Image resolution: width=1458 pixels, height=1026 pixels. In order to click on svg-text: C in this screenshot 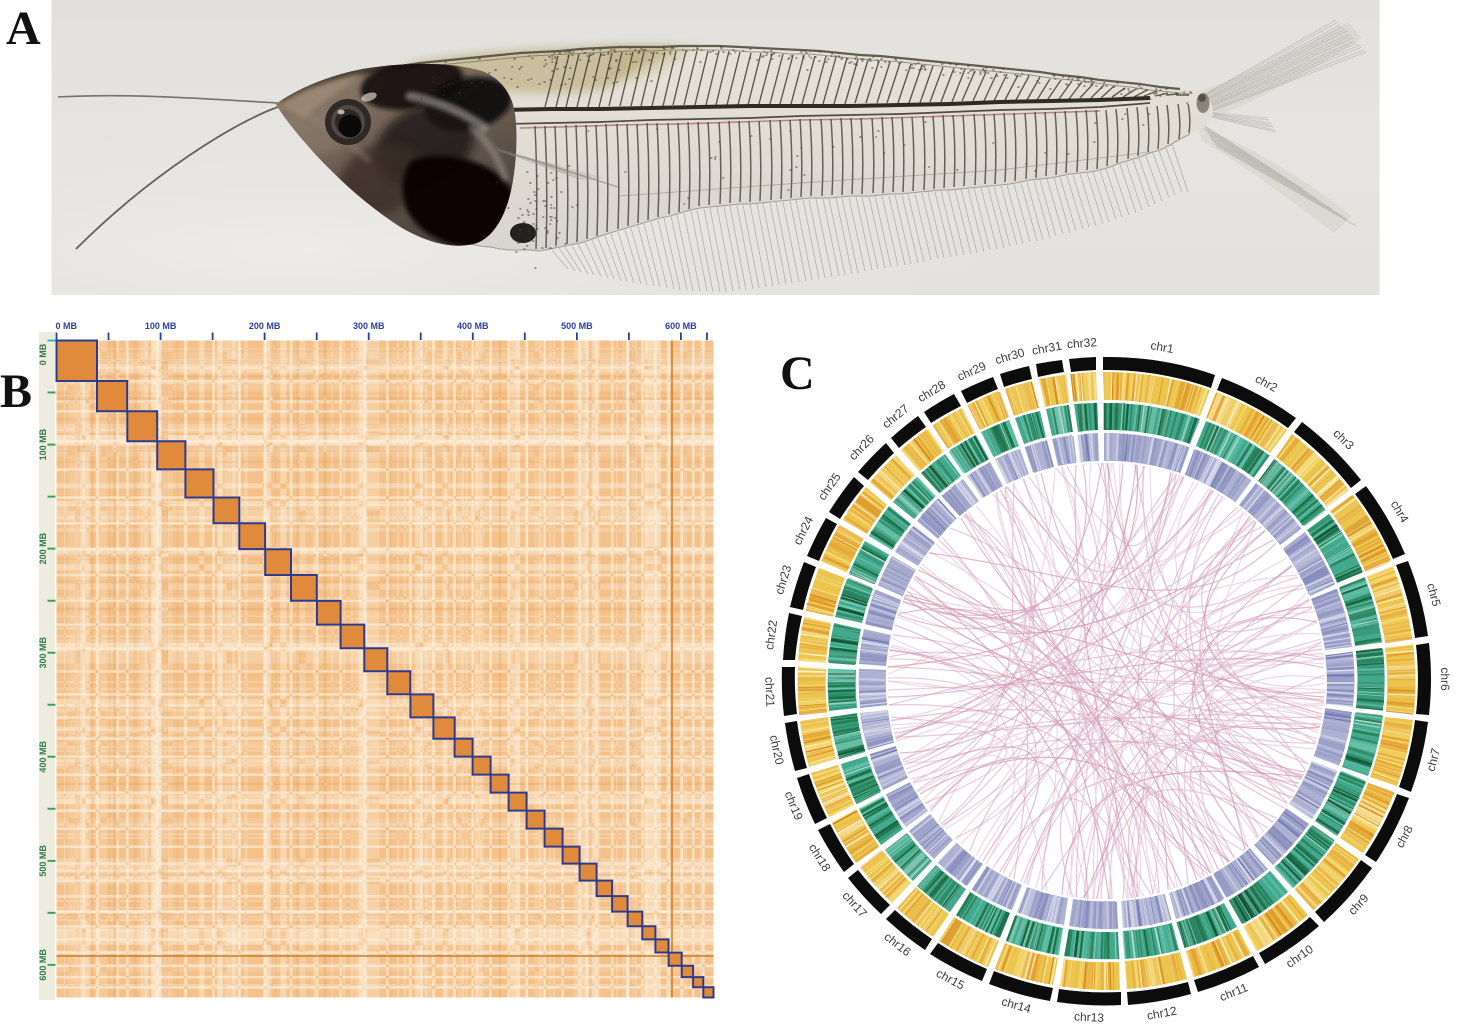, I will do `click(797, 373)`.